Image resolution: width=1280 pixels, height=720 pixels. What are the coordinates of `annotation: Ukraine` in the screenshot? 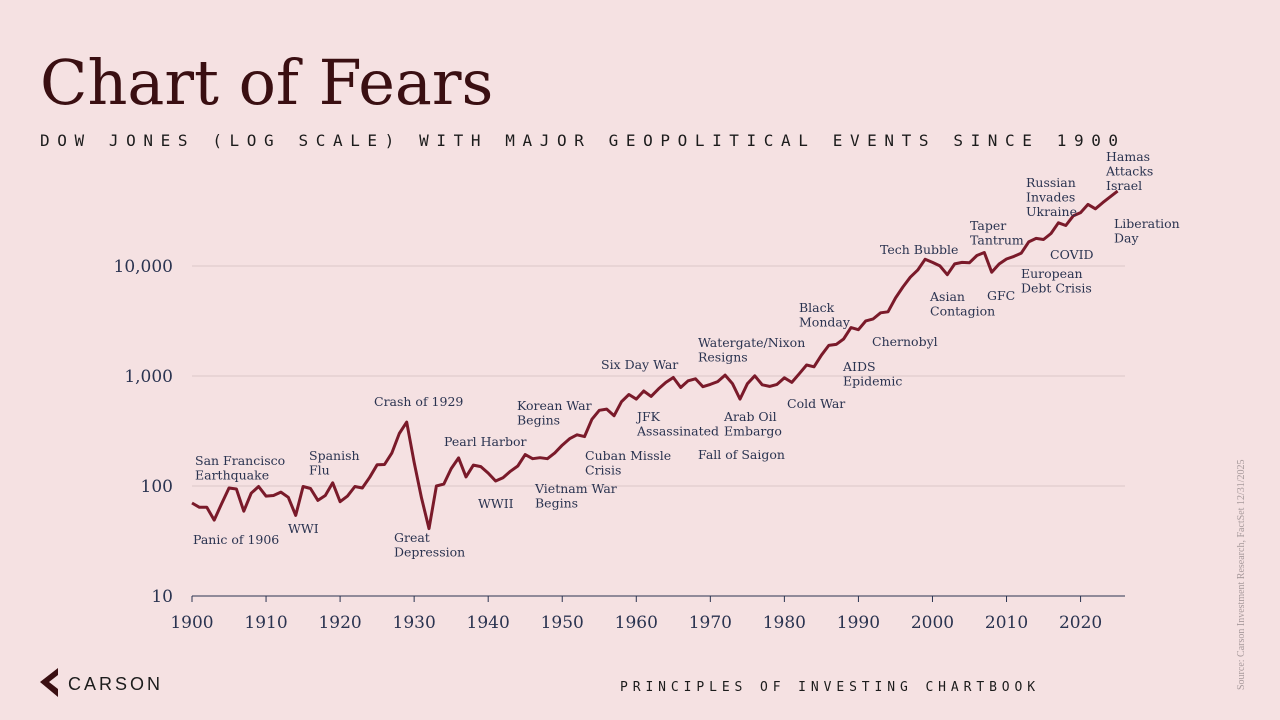 It's located at (1051, 211).